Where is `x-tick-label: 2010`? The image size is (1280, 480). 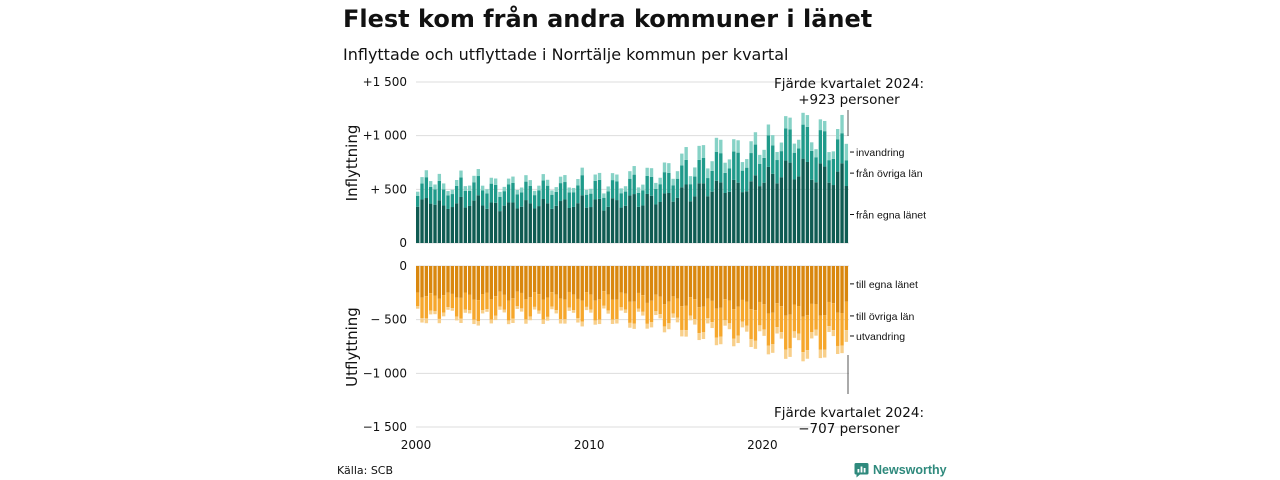
x-tick-label: 2010 is located at coordinates (589, 445).